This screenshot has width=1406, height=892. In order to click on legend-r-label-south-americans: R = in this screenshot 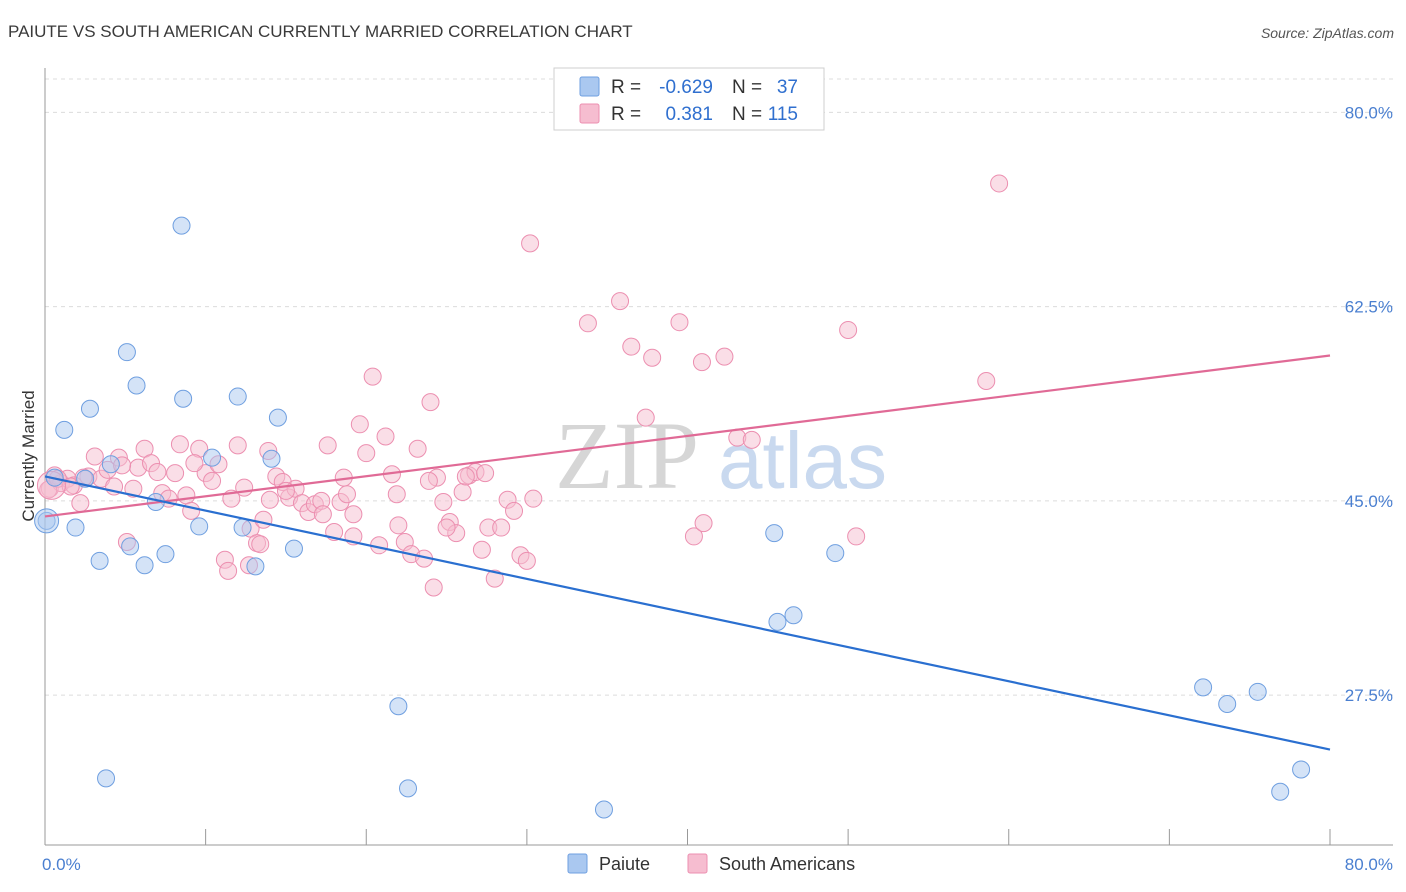, I will do `click(626, 114)`.